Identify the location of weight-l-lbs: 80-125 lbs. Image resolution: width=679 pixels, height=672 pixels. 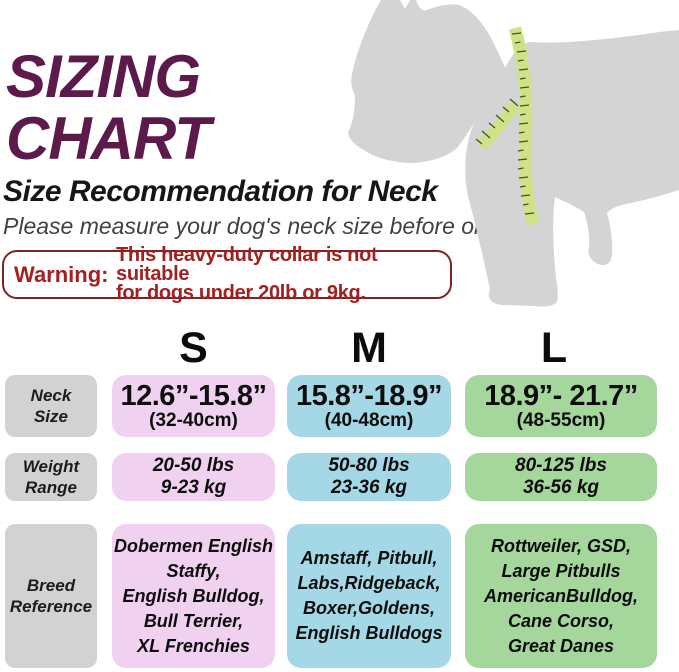
(561, 465).